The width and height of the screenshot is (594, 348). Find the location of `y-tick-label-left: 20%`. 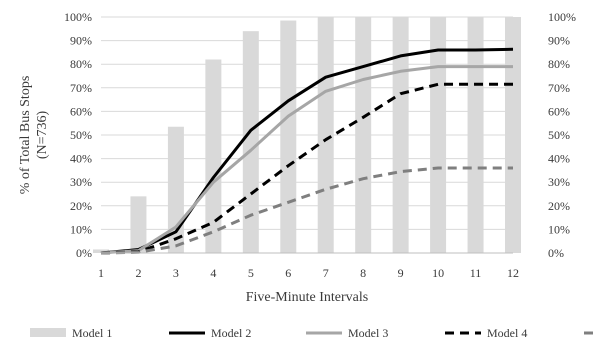

y-tick-label-left: 20% is located at coordinates (81, 206).